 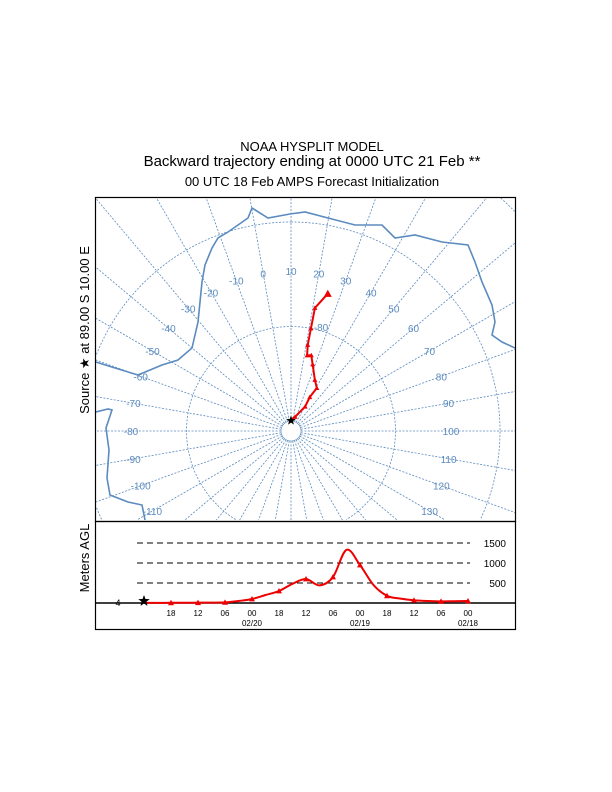 I want to click on longitude-label: 70, so click(x=430, y=352).